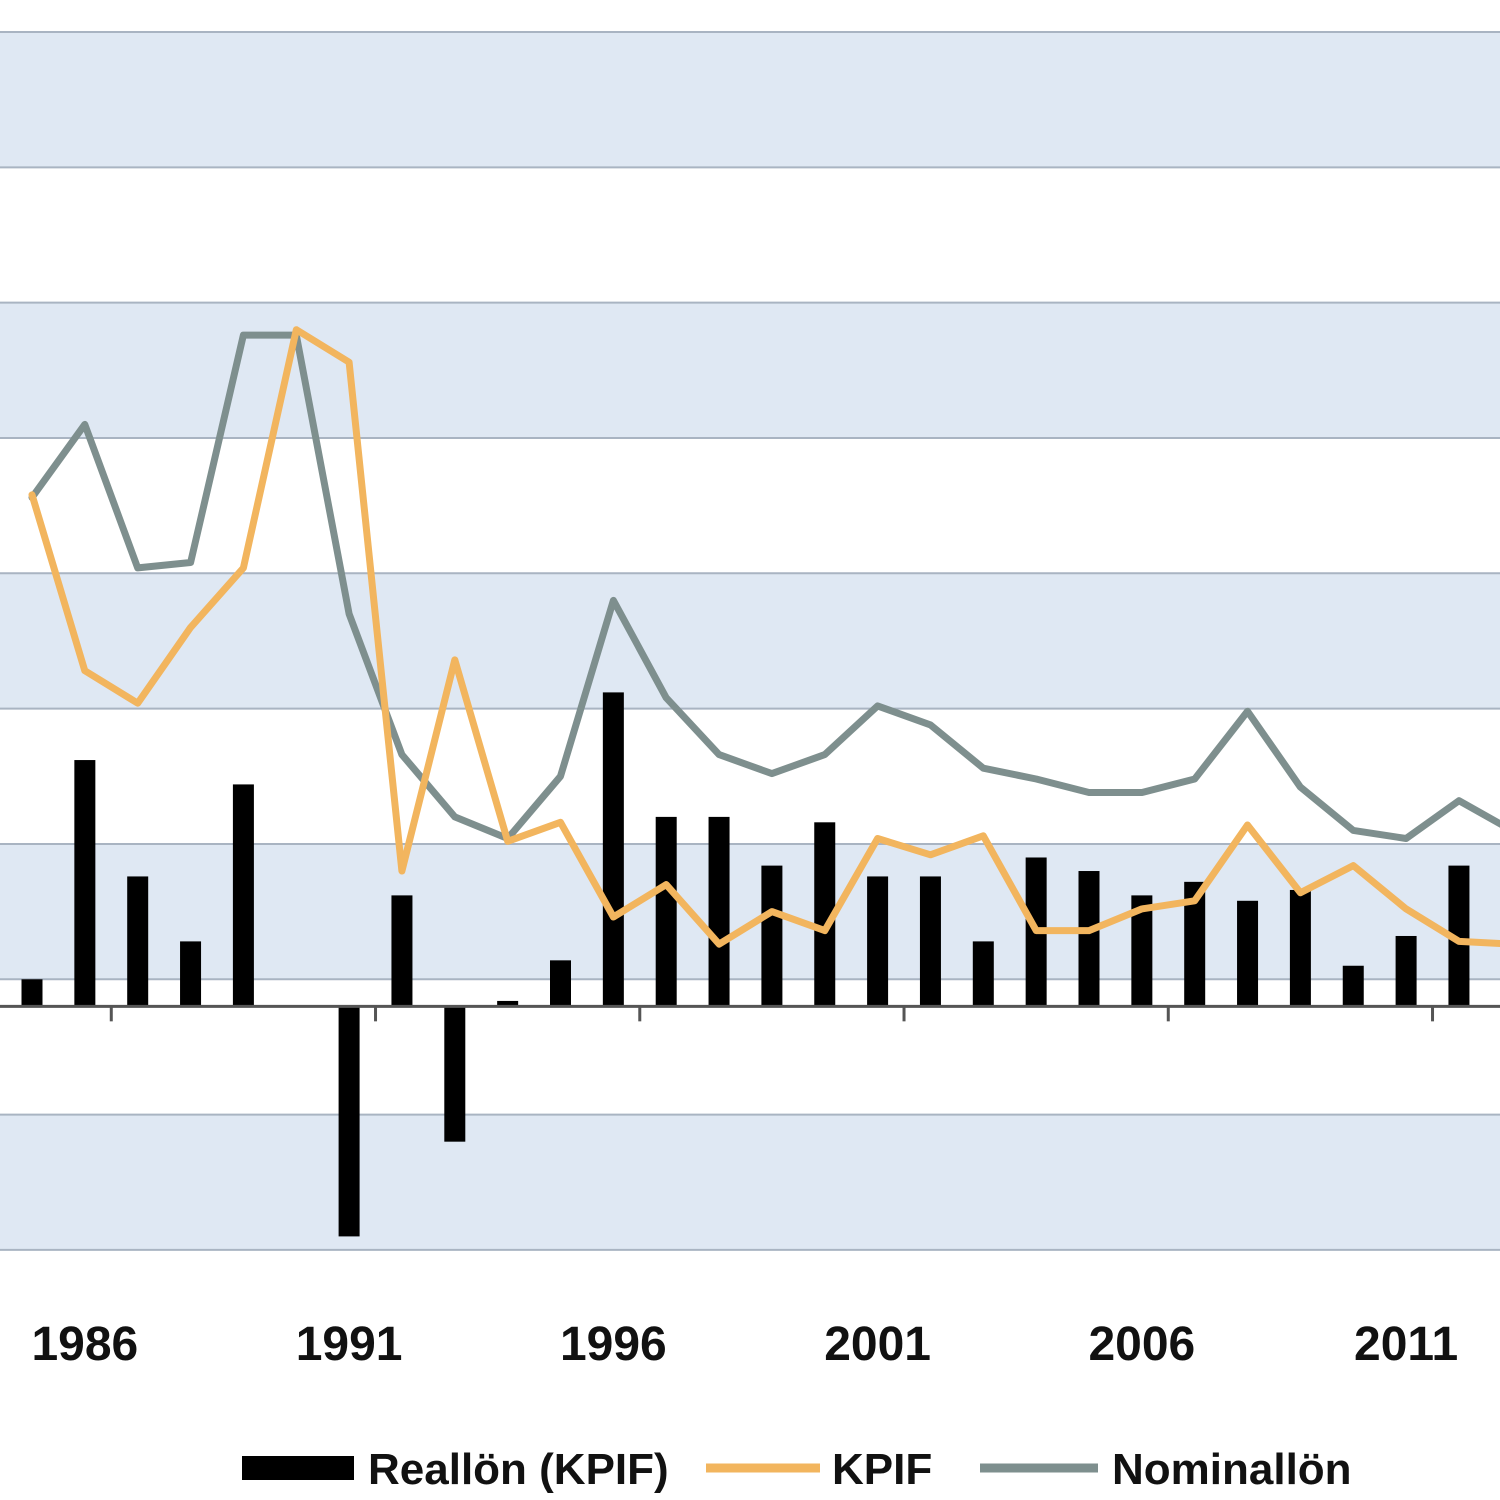  Describe the element at coordinates (878, 941) in the screenshot. I see `bar-2001` at that location.